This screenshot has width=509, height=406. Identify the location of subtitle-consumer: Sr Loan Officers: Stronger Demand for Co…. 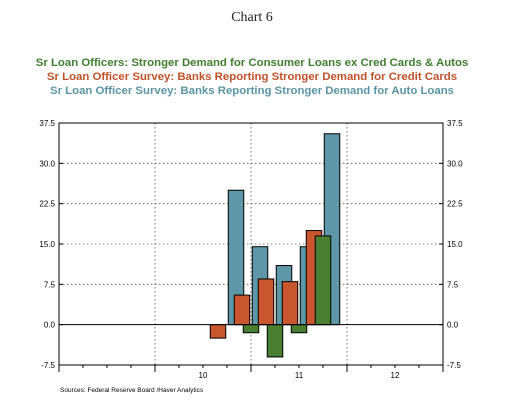
(252, 63).